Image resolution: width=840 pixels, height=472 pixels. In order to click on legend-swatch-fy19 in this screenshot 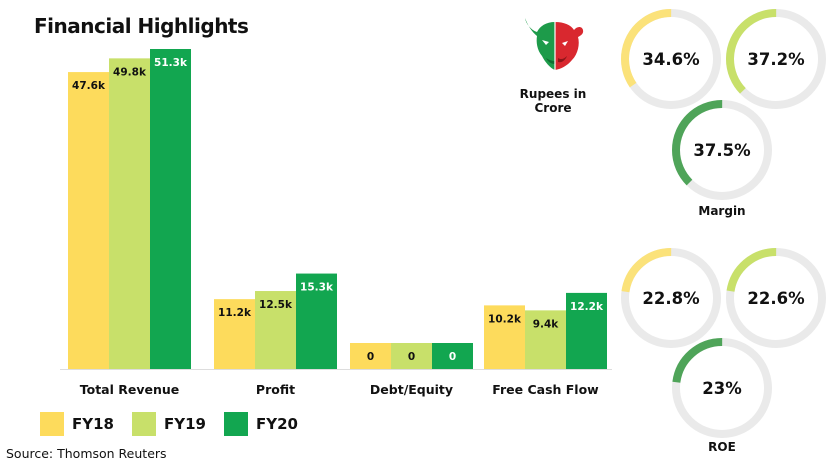, I will do `click(143, 424)`.